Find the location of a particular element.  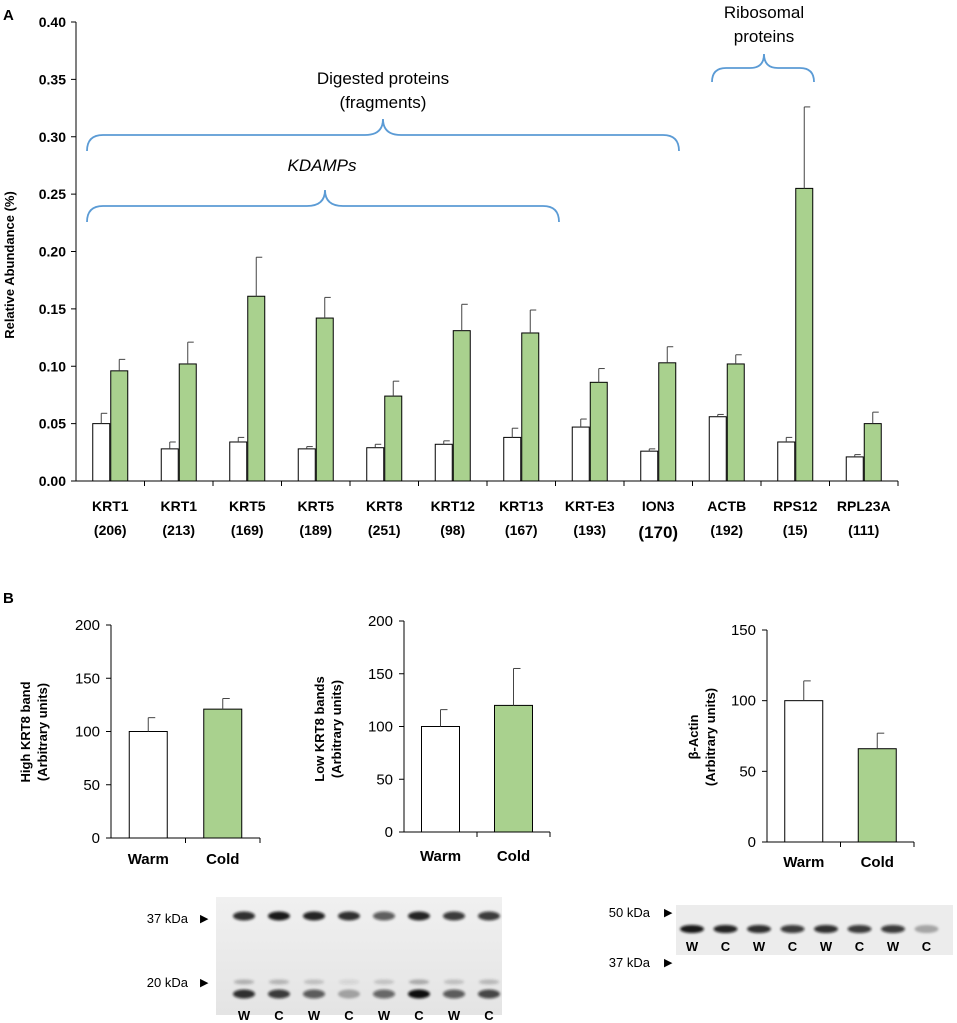

b-chart-0-bar-warm is located at coordinates (148, 785).